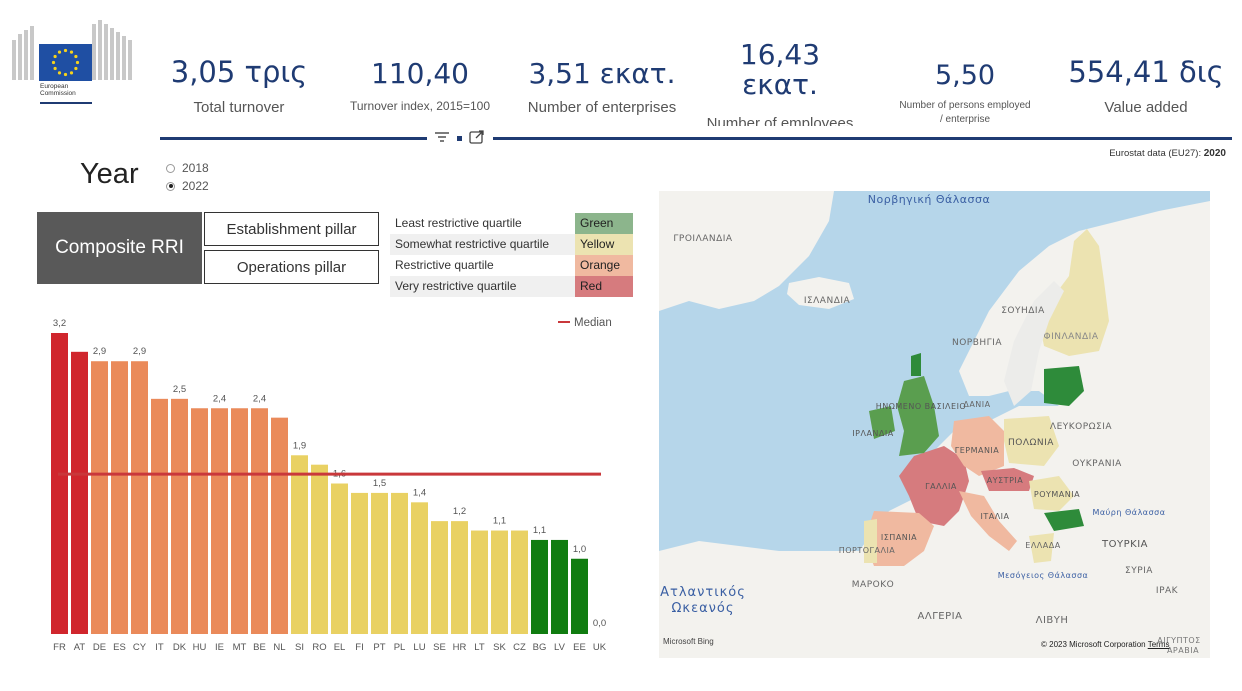  What do you see at coordinates (600, 647) in the screenshot?
I see `x-tick-label: UK` at bounding box center [600, 647].